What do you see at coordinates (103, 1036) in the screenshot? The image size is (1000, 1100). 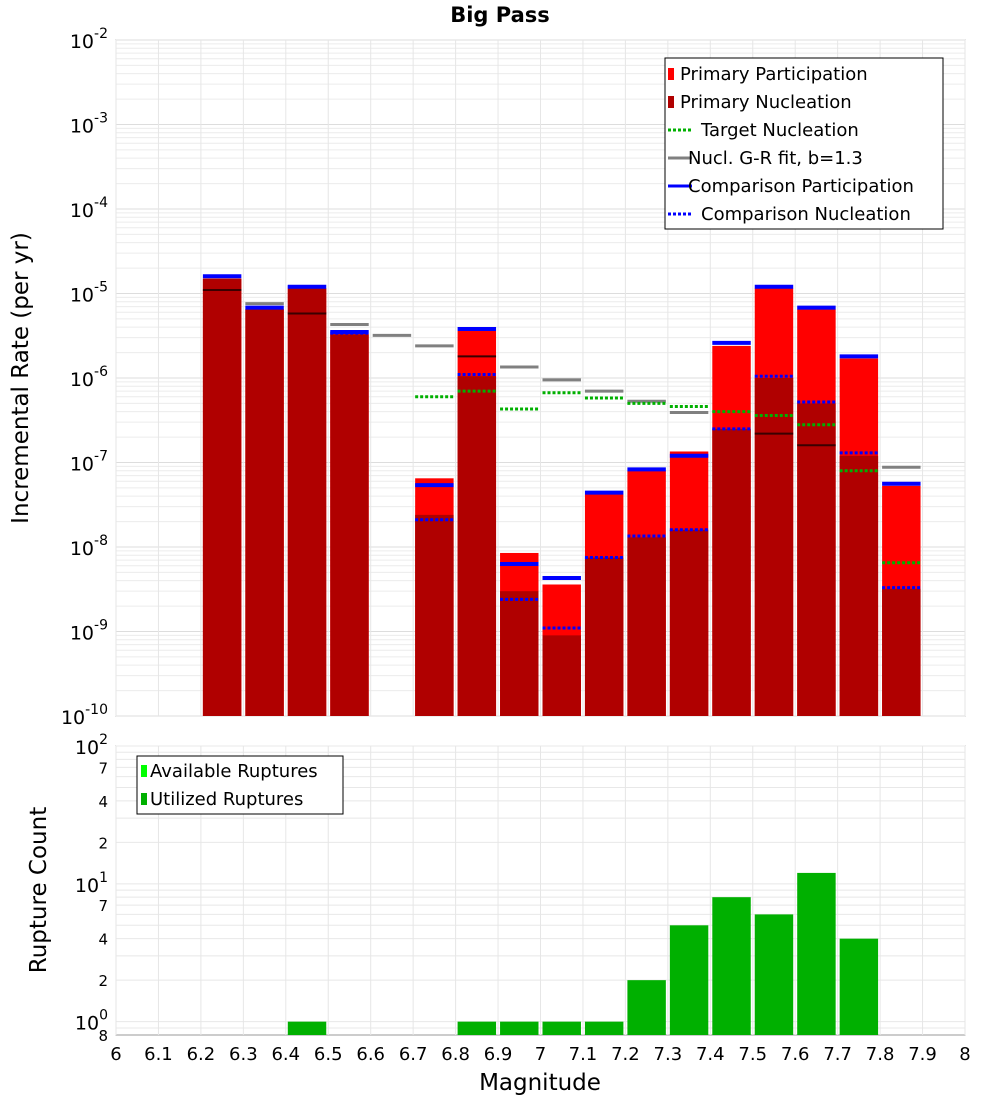 I see `bottom-y-minor-tick-label: 8` at bounding box center [103, 1036].